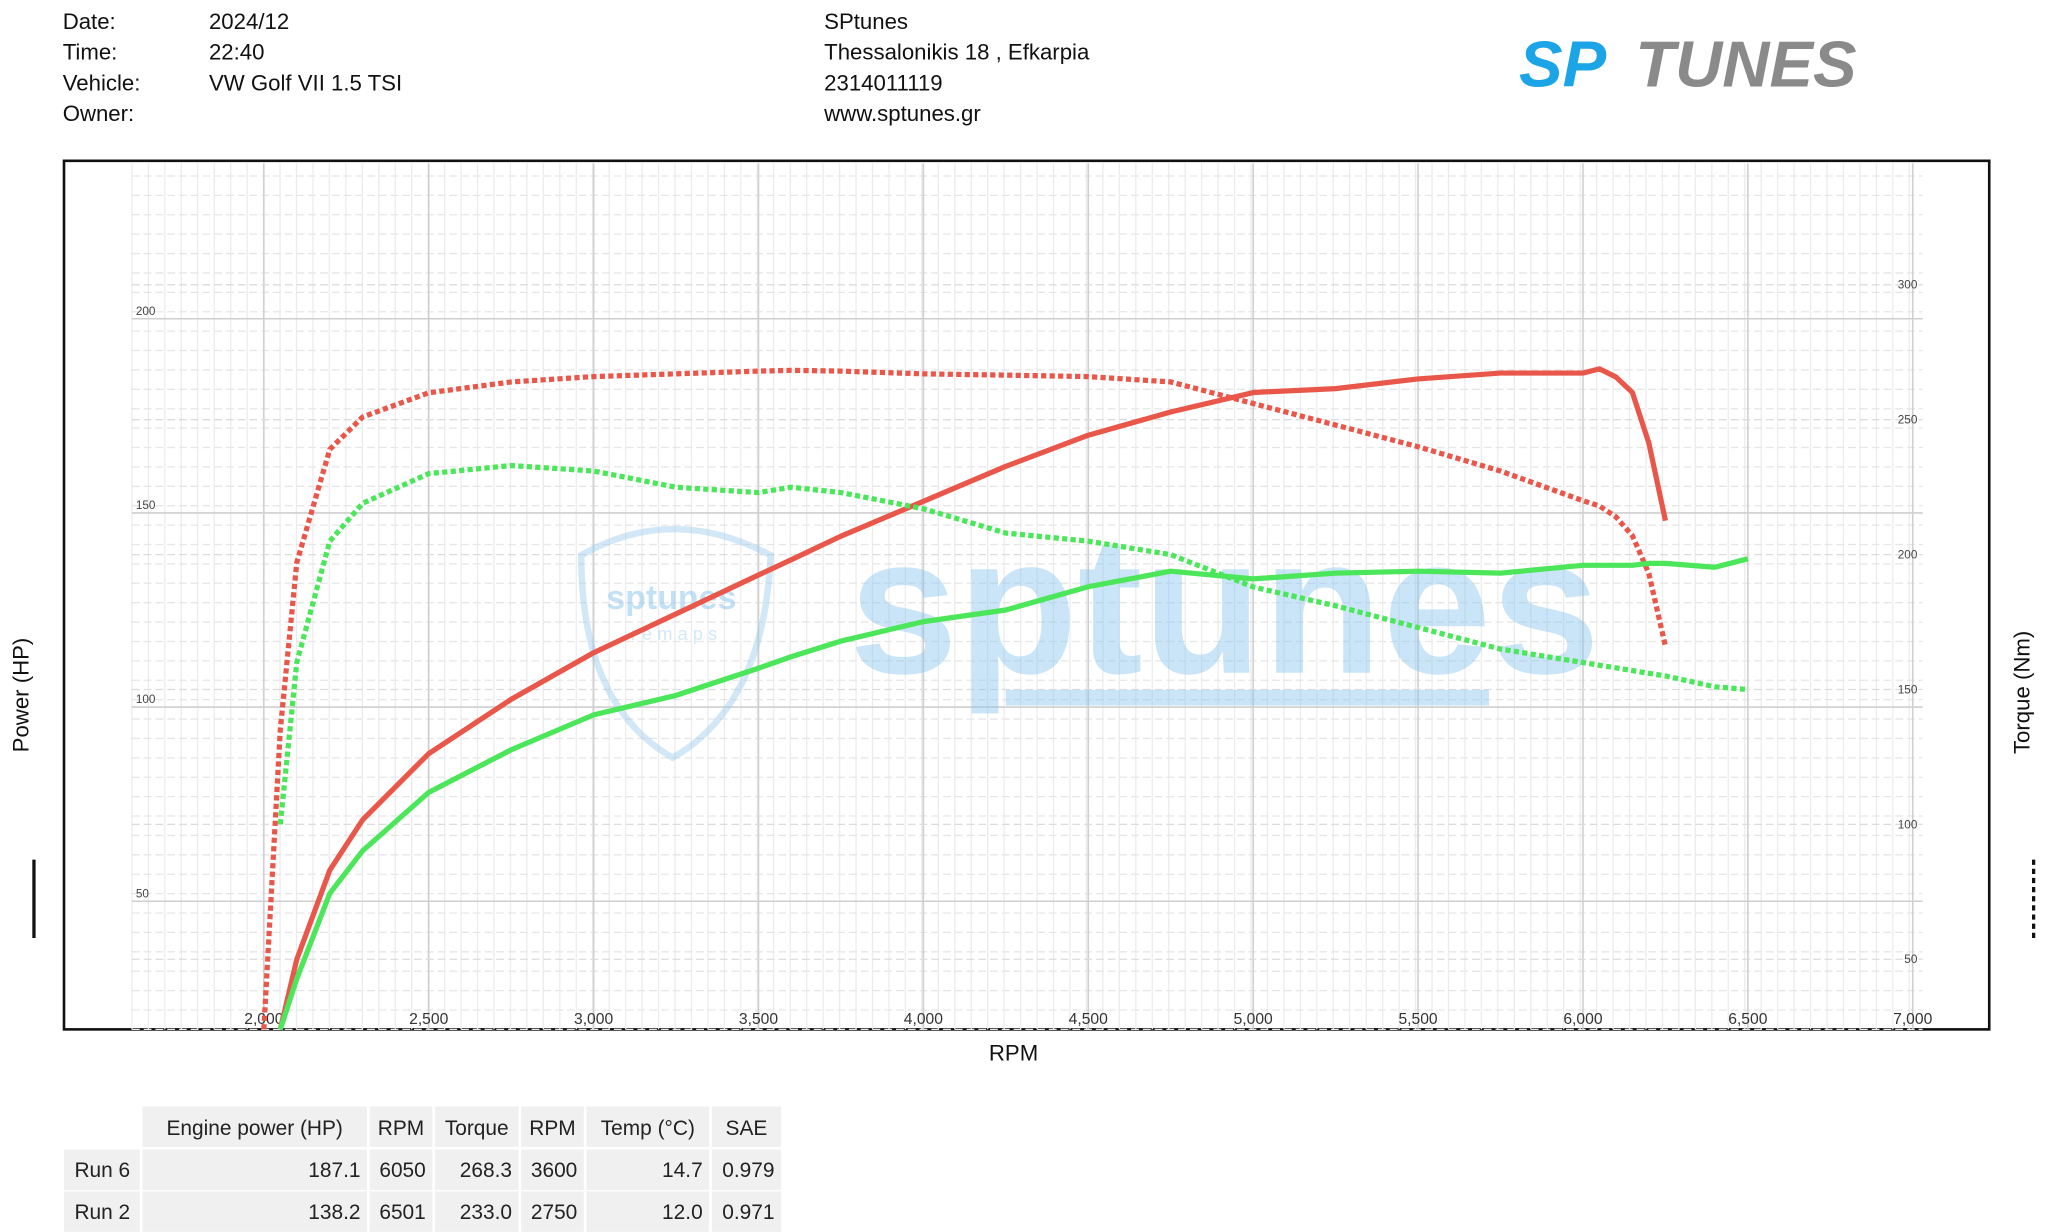  I want to click on field-label: Owner:, so click(99, 113).